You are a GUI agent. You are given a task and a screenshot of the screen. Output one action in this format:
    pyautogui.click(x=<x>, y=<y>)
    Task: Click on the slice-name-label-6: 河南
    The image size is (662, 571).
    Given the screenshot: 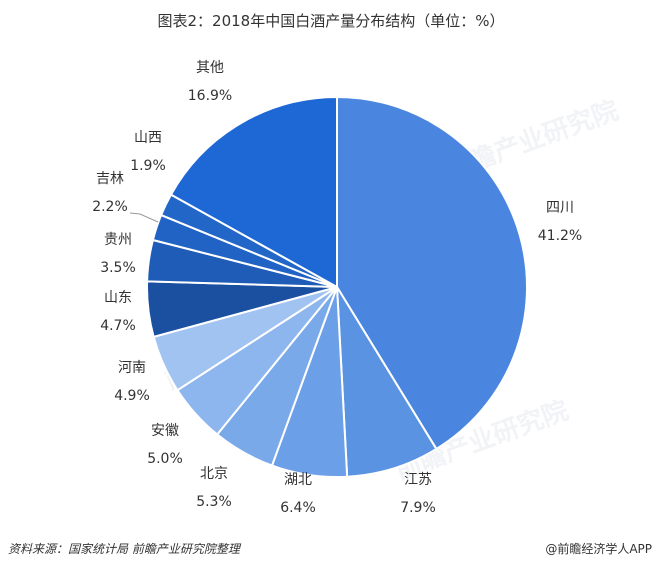 What is the action you would take?
    pyautogui.click(x=132, y=368)
    